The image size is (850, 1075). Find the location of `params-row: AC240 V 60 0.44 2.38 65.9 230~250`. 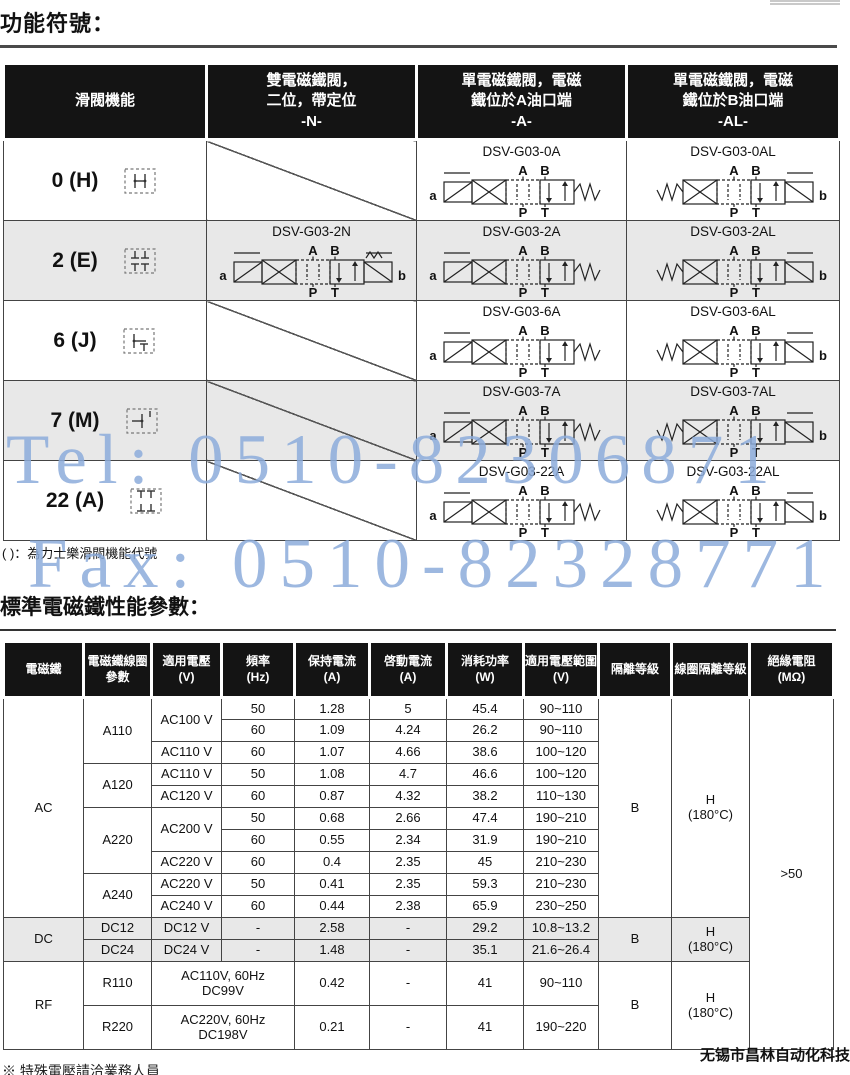

params-row: AC240 V 60 0.44 2.38 65.9 230~250 is located at coordinates (419, 906).